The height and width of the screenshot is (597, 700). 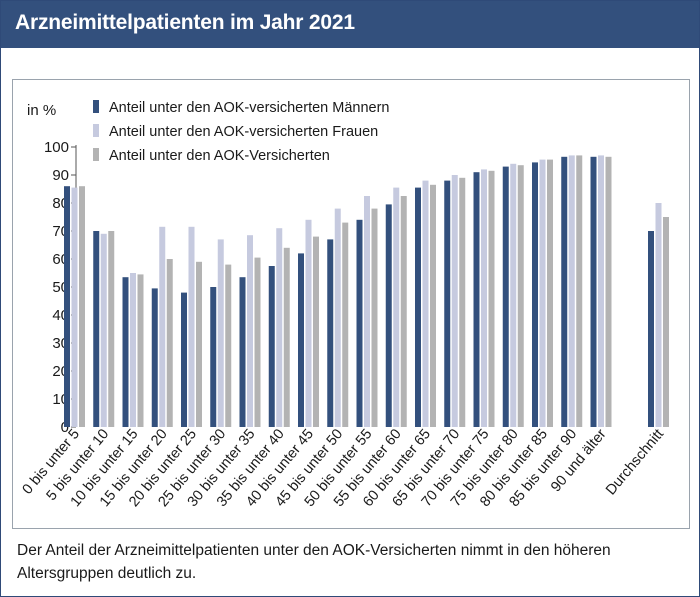 I want to click on chart-title: Arzneimittelpatienten im Jahr 2021, so click(x=185, y=22).